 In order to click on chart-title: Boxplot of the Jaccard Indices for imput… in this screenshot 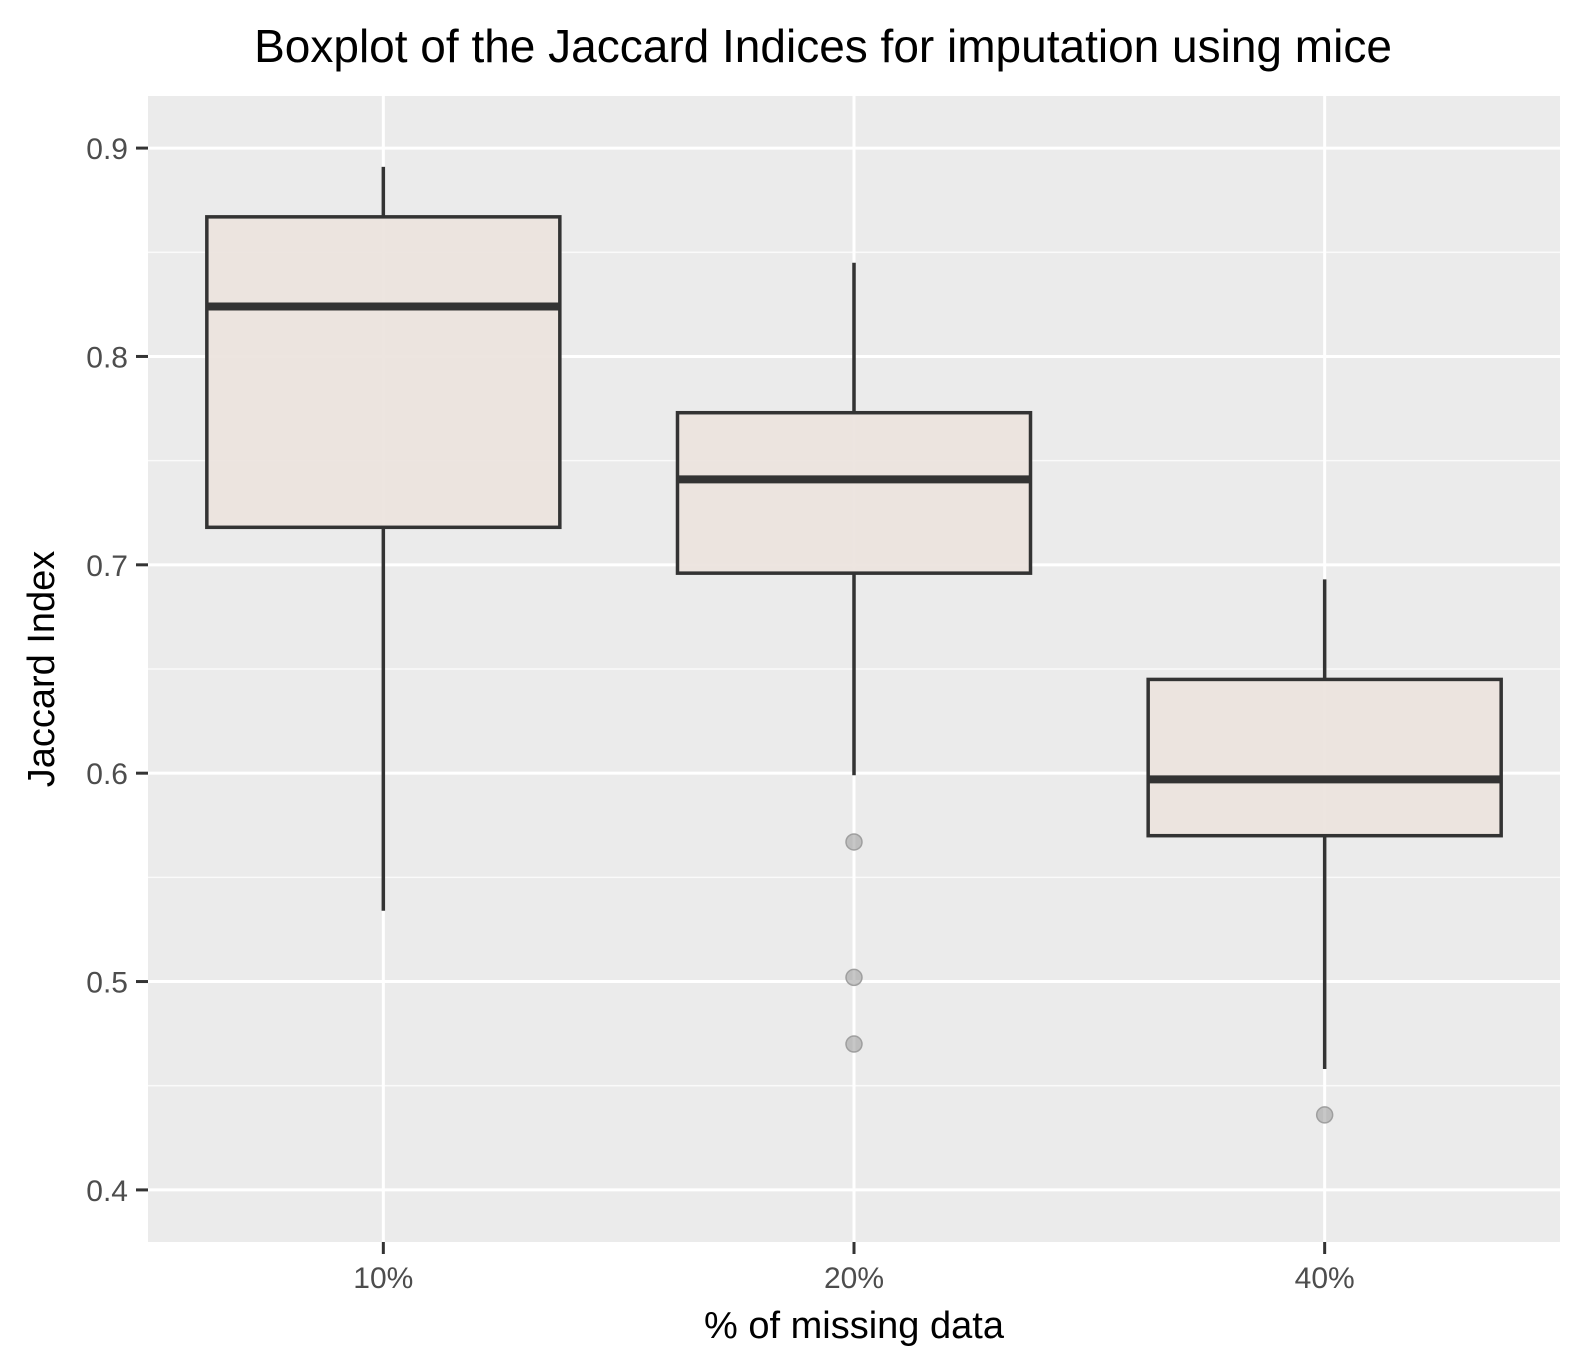, I will do `click(823, 46)`.